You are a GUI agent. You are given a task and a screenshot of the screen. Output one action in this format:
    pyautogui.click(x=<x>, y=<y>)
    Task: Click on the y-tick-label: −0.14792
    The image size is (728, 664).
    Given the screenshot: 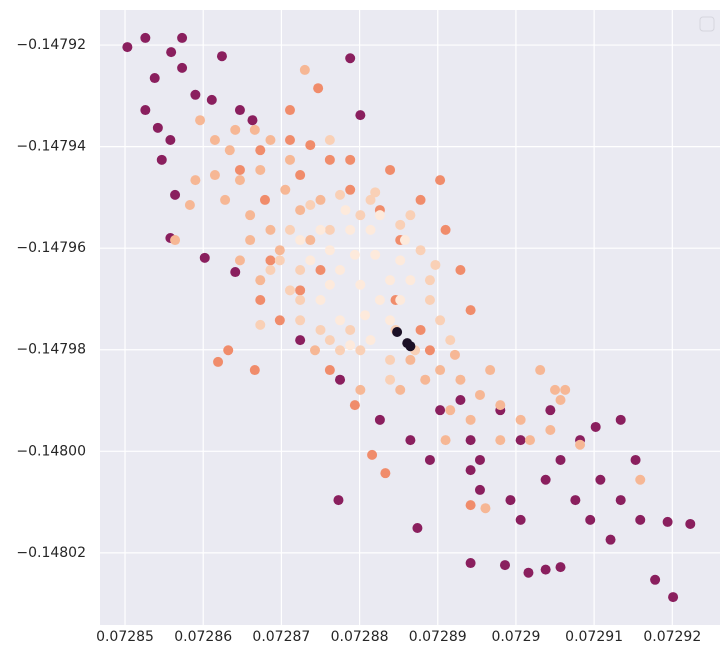 What is the action you would take?
    pyautogui.click(x=51, y=45)
    